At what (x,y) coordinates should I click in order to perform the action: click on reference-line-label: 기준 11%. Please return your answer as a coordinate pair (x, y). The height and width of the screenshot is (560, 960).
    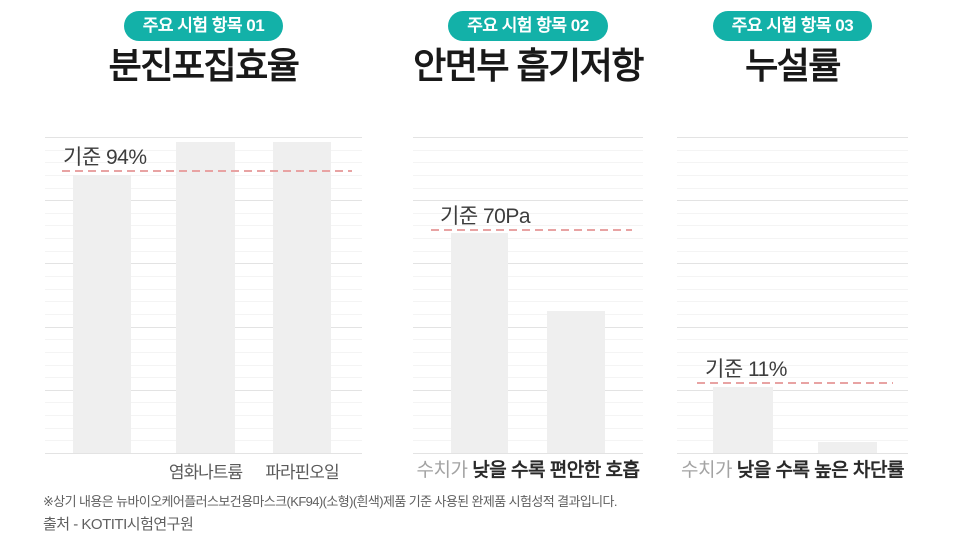
    Looking at the image, I should click on (746, 369).